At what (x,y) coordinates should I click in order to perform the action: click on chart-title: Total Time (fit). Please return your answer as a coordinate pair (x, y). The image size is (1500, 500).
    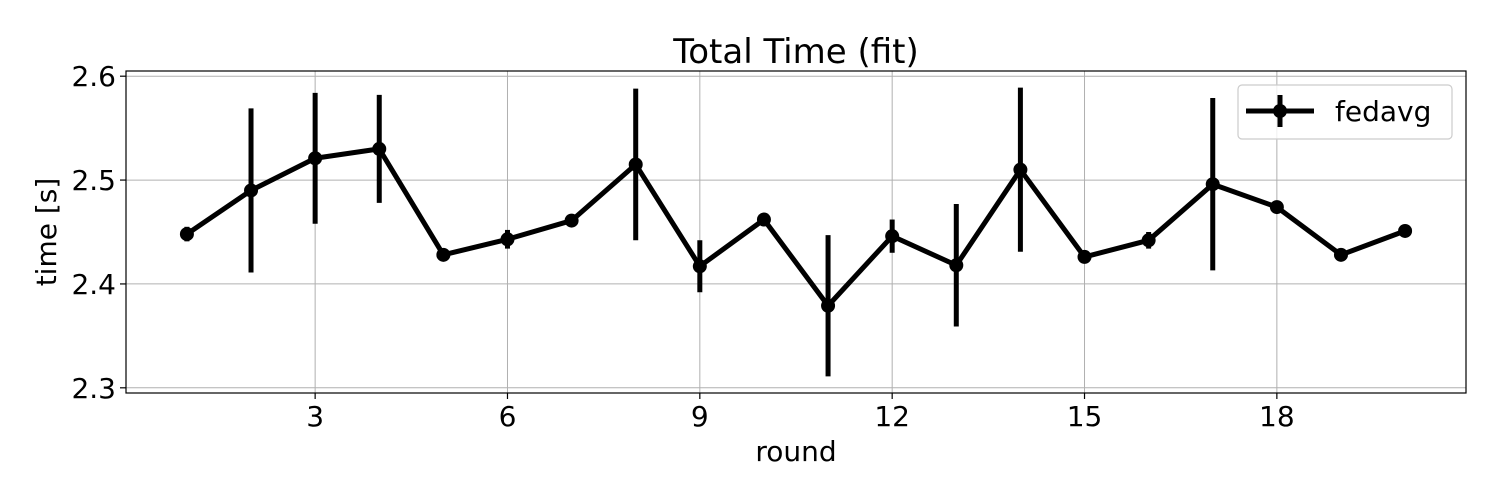
    Looking at the image, I should click on (795, 52).